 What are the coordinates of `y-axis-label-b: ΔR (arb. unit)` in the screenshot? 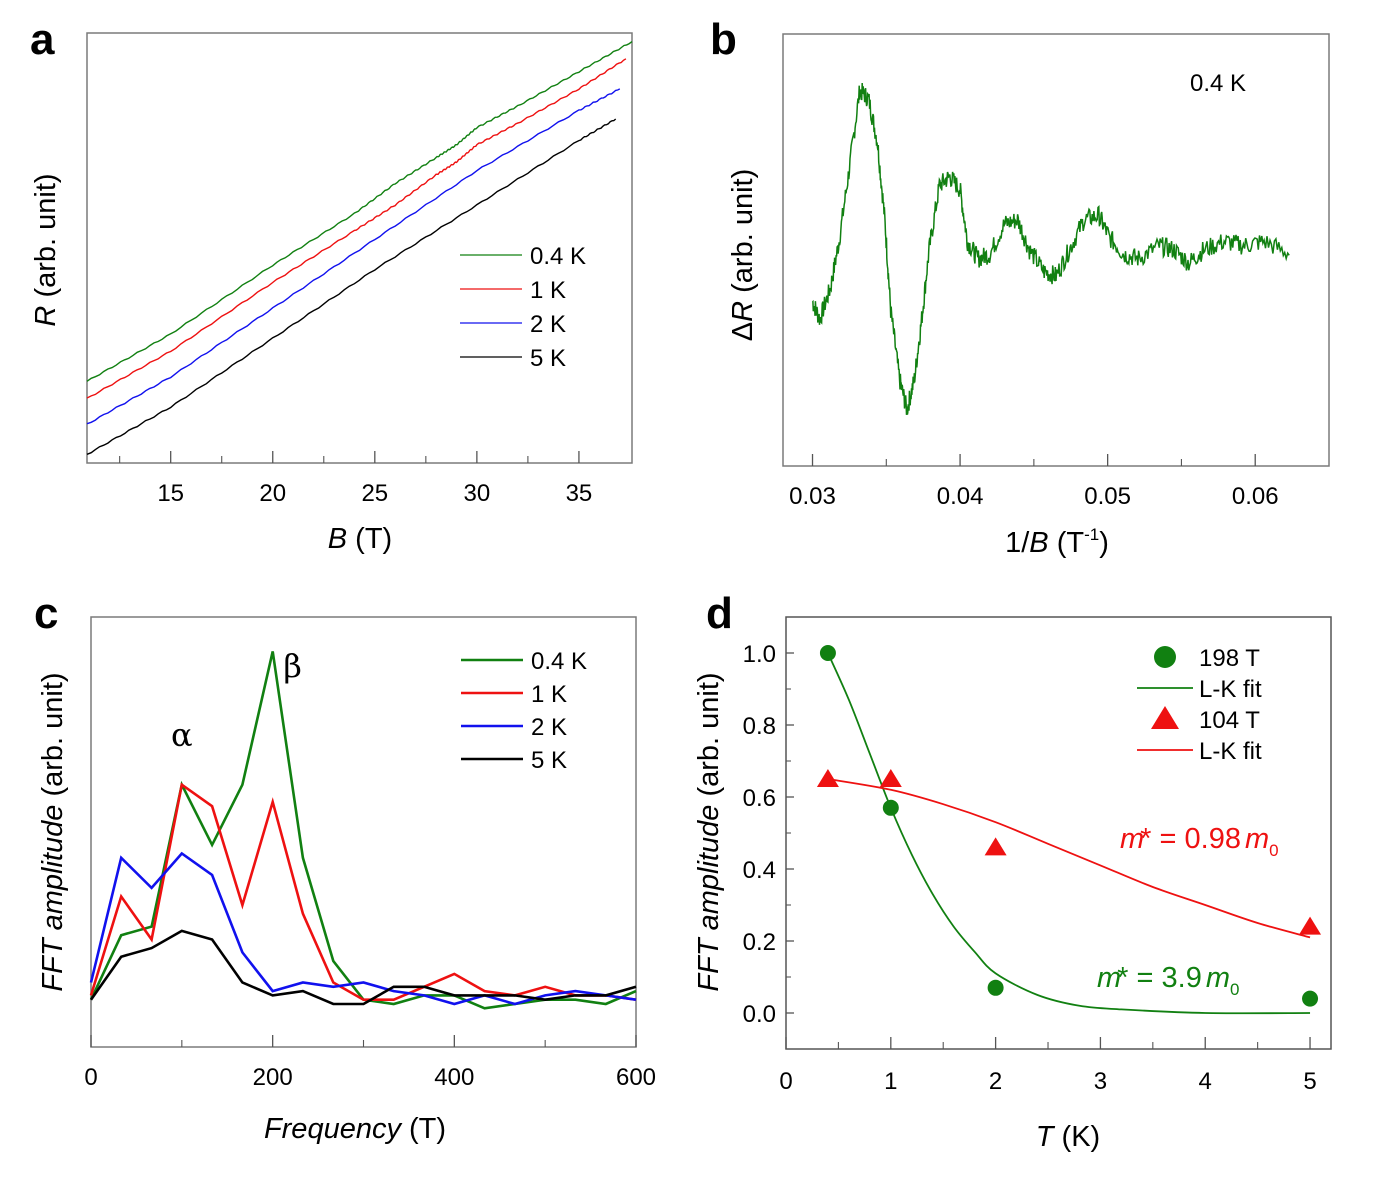 It's located at (743, 255).